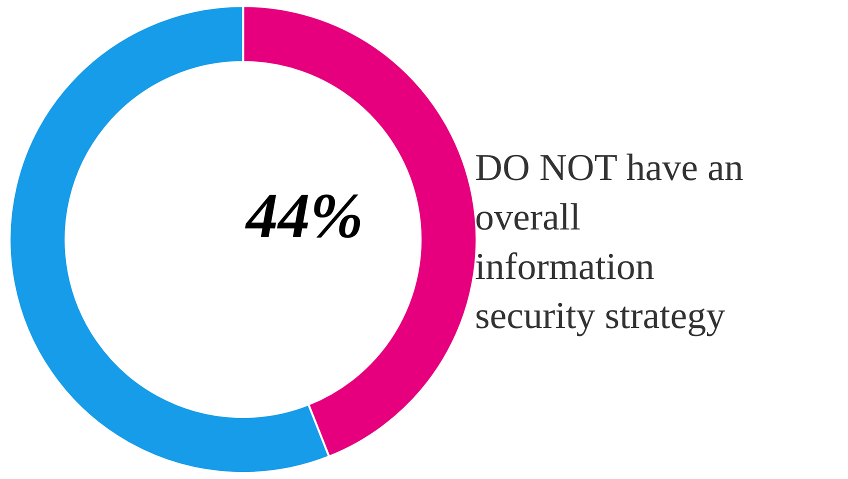  Describe the element at coordinates (304, 215) in the screenshot. I see `data-label: 44%` at that location.